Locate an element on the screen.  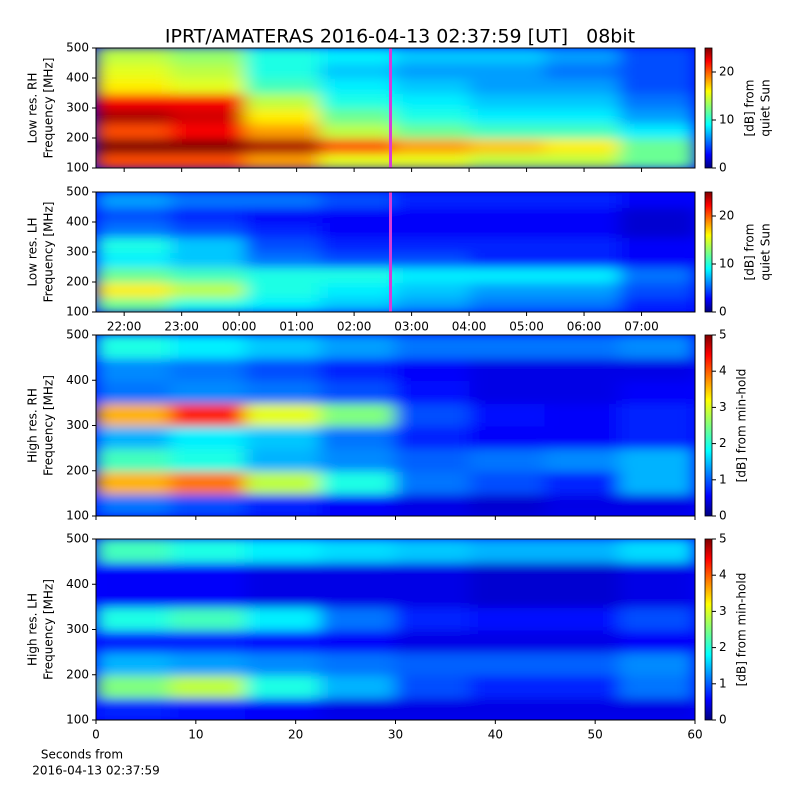
y-tick-label: 300 is located at coordinates (77, 425).